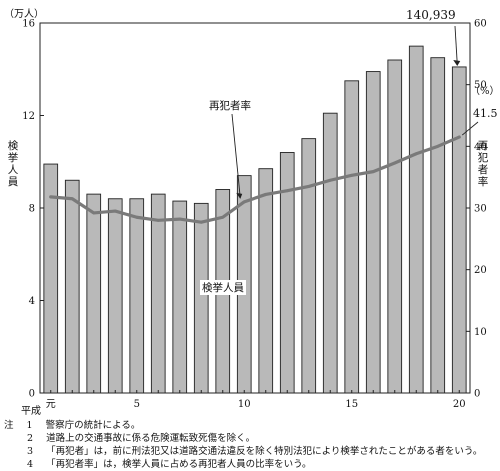  What do you see at coordinates (470, 128) in the screenshot?
I see `line-annotation-leader` at bounding box center [470, 128].